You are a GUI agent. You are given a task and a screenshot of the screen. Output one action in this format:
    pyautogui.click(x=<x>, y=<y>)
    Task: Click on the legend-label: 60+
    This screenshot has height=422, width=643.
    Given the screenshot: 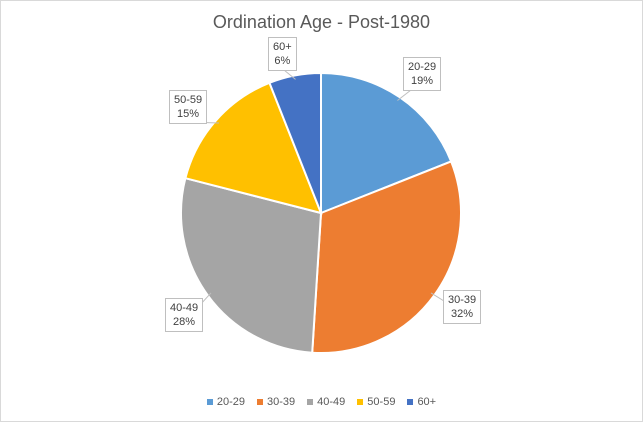 What is the action you would take?
    pyautogui.click(x=427, y=402)
    